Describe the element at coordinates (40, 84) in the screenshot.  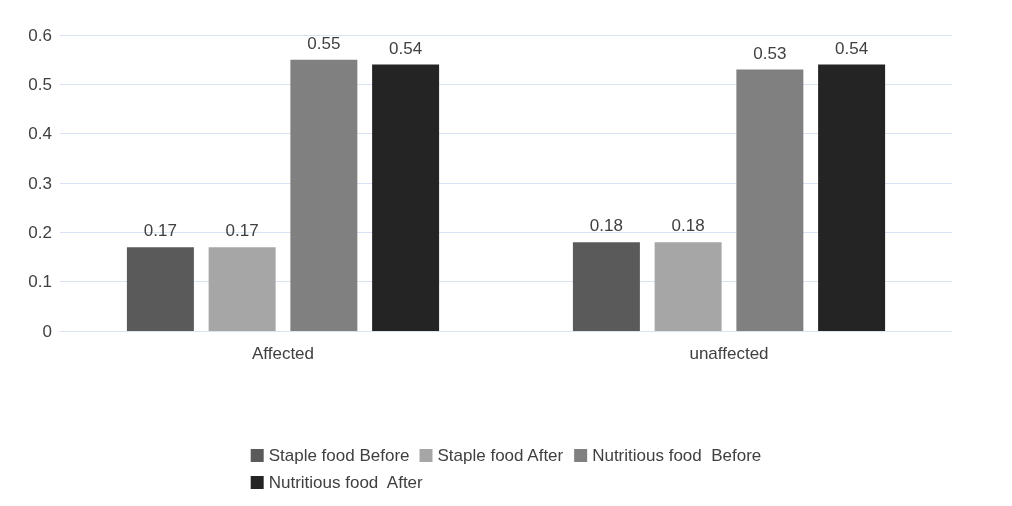
I see `y-tick-label: 0.5` at that location.